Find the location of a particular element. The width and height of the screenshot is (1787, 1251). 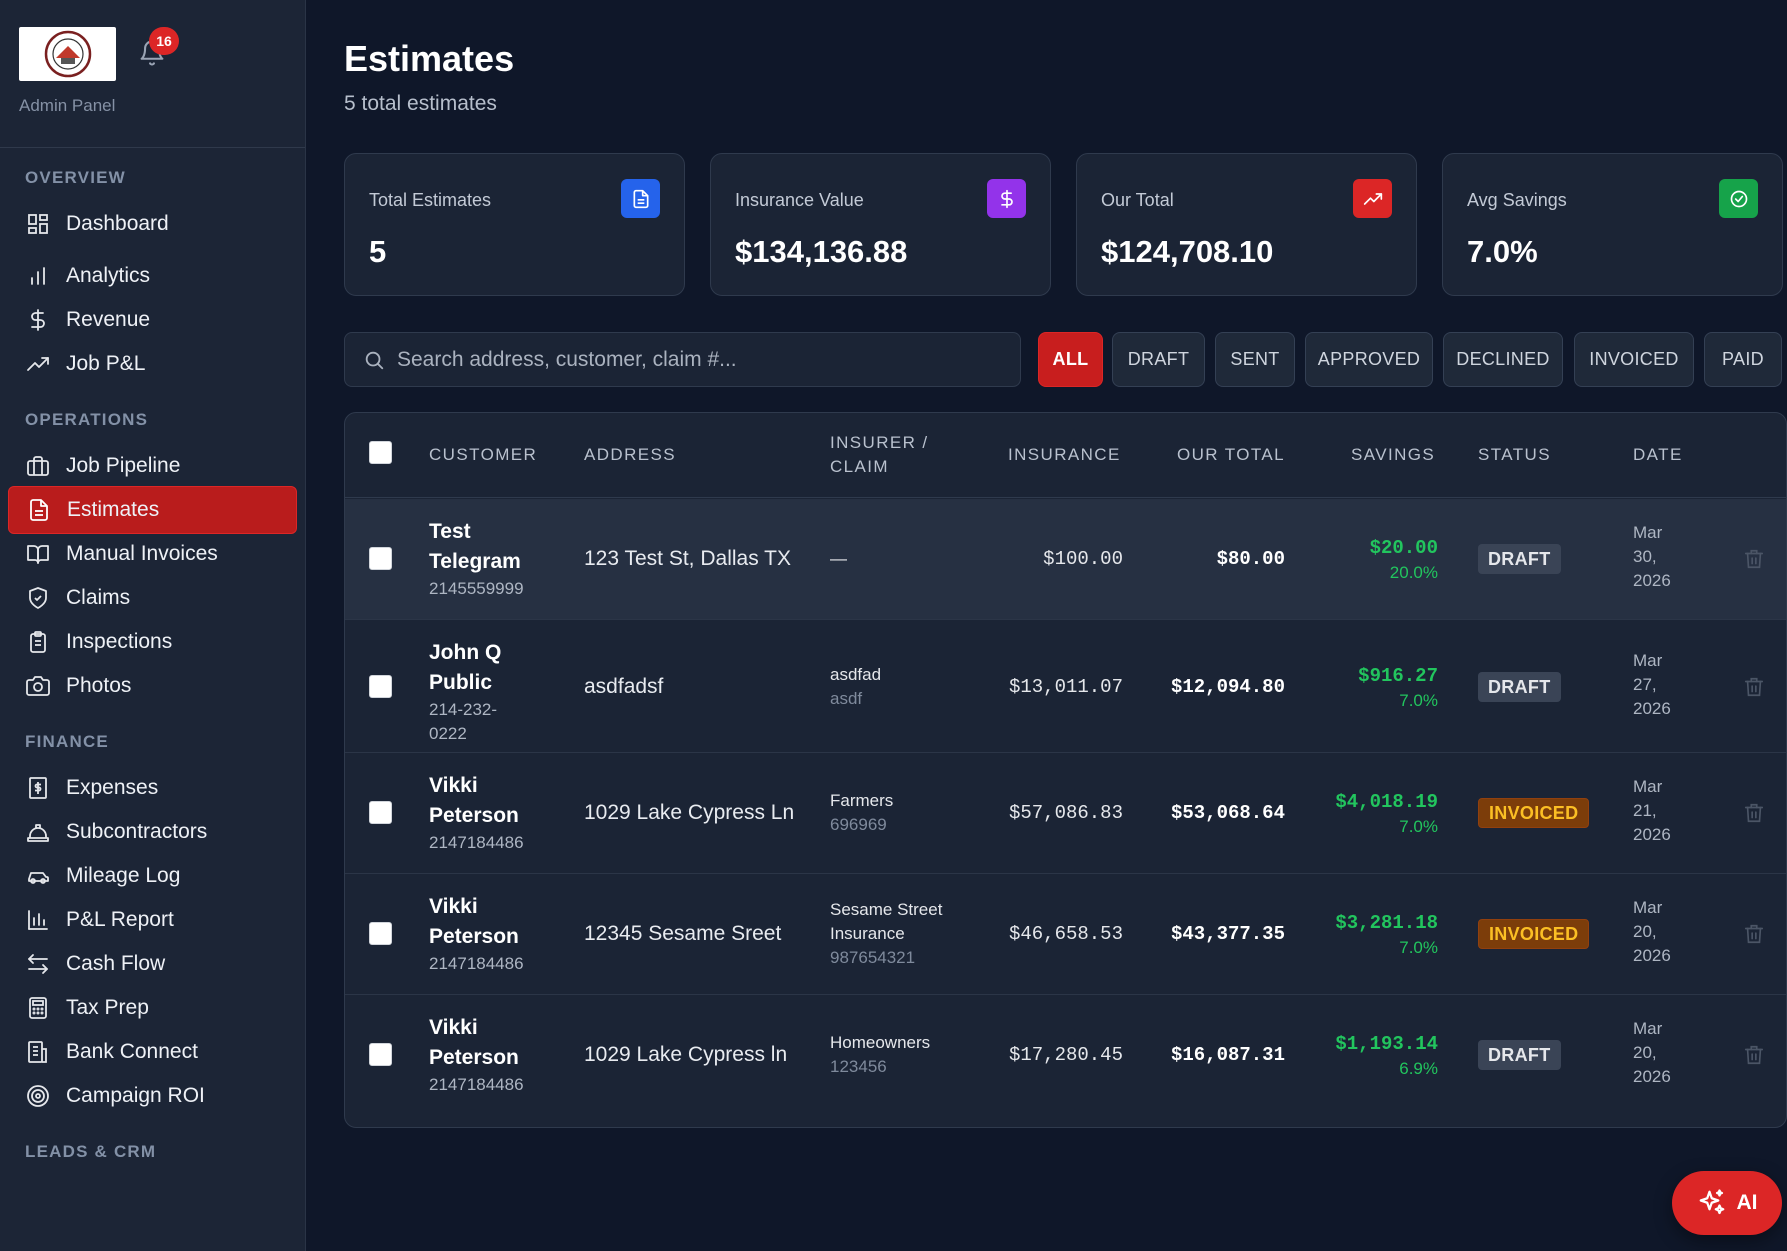

sidebar-item-label: Estimates is located at coordinates (113, 510).